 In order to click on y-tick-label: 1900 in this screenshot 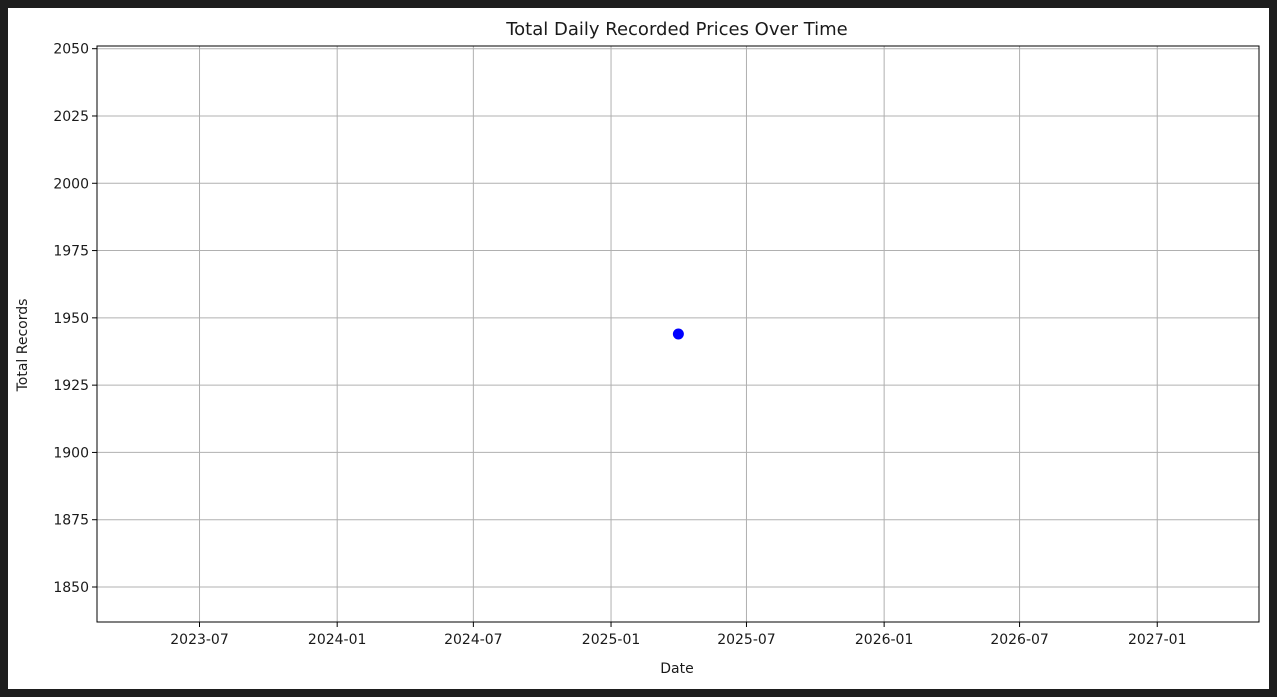, I will do `click(71, 453)`.